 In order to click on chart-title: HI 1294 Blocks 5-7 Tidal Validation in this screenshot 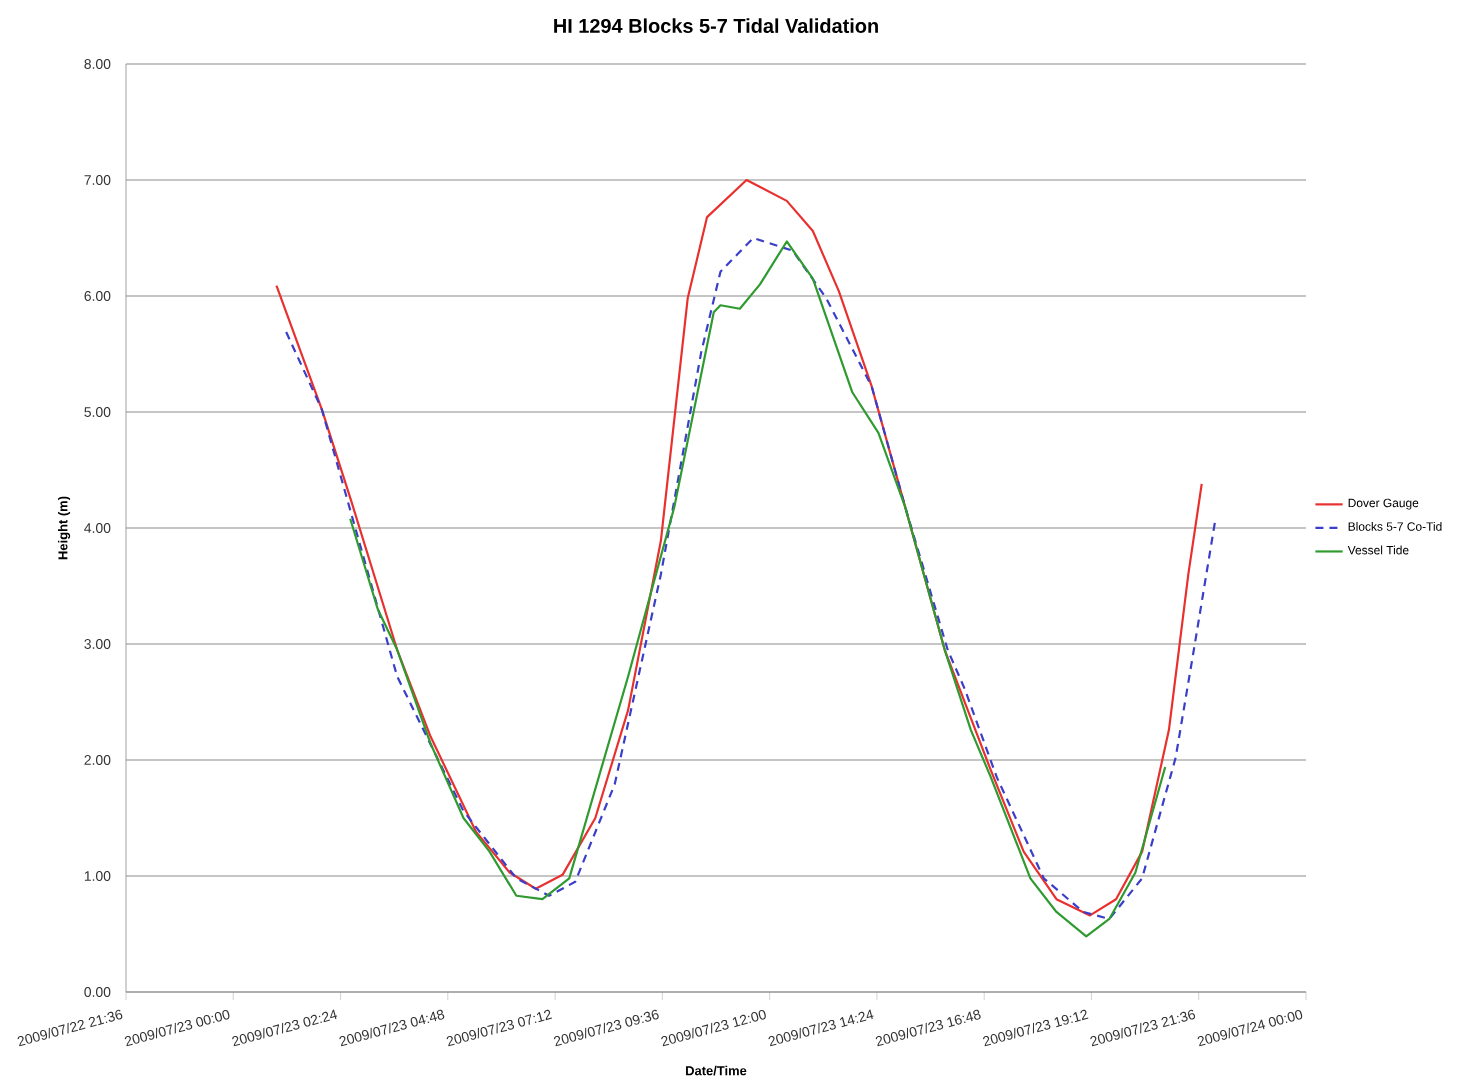, I will do `click(716, 25)`.